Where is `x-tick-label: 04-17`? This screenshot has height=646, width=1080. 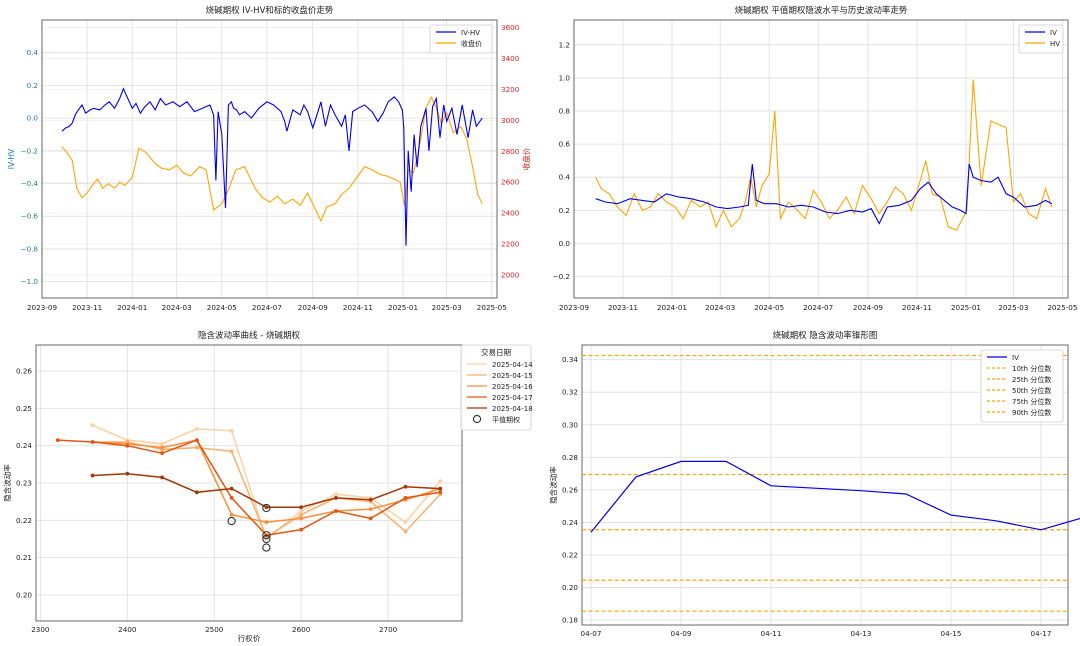 x-tick-label: 04-17 is located at coordinates (1041, 633).